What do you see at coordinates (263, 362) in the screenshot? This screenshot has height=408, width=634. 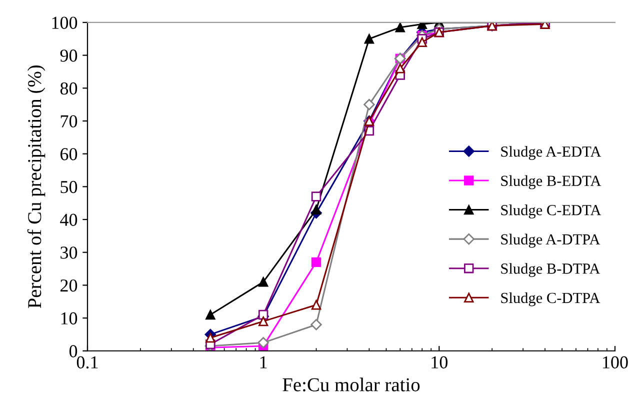 I see `x-tick-label: 1` at bounding box center [263, 362].